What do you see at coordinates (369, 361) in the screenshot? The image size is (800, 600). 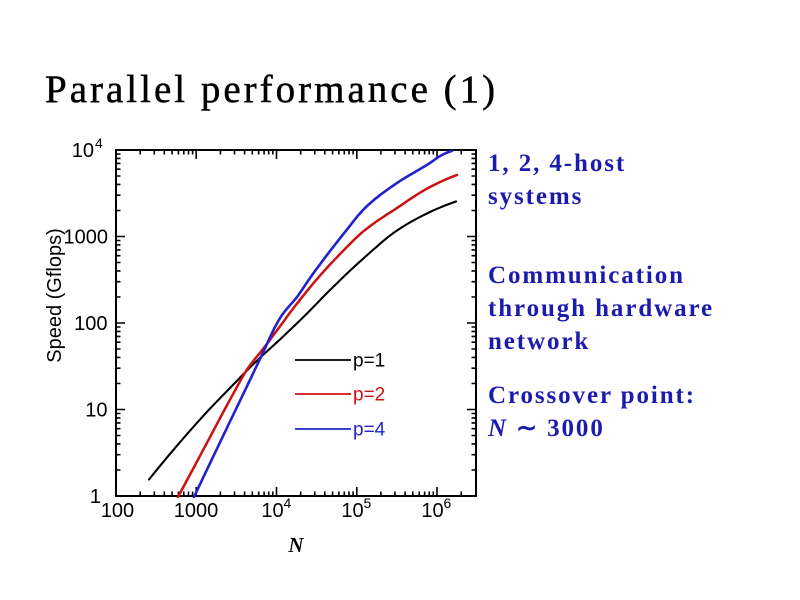 I see `svg-text: p=1` at bounding box center [369, 361].